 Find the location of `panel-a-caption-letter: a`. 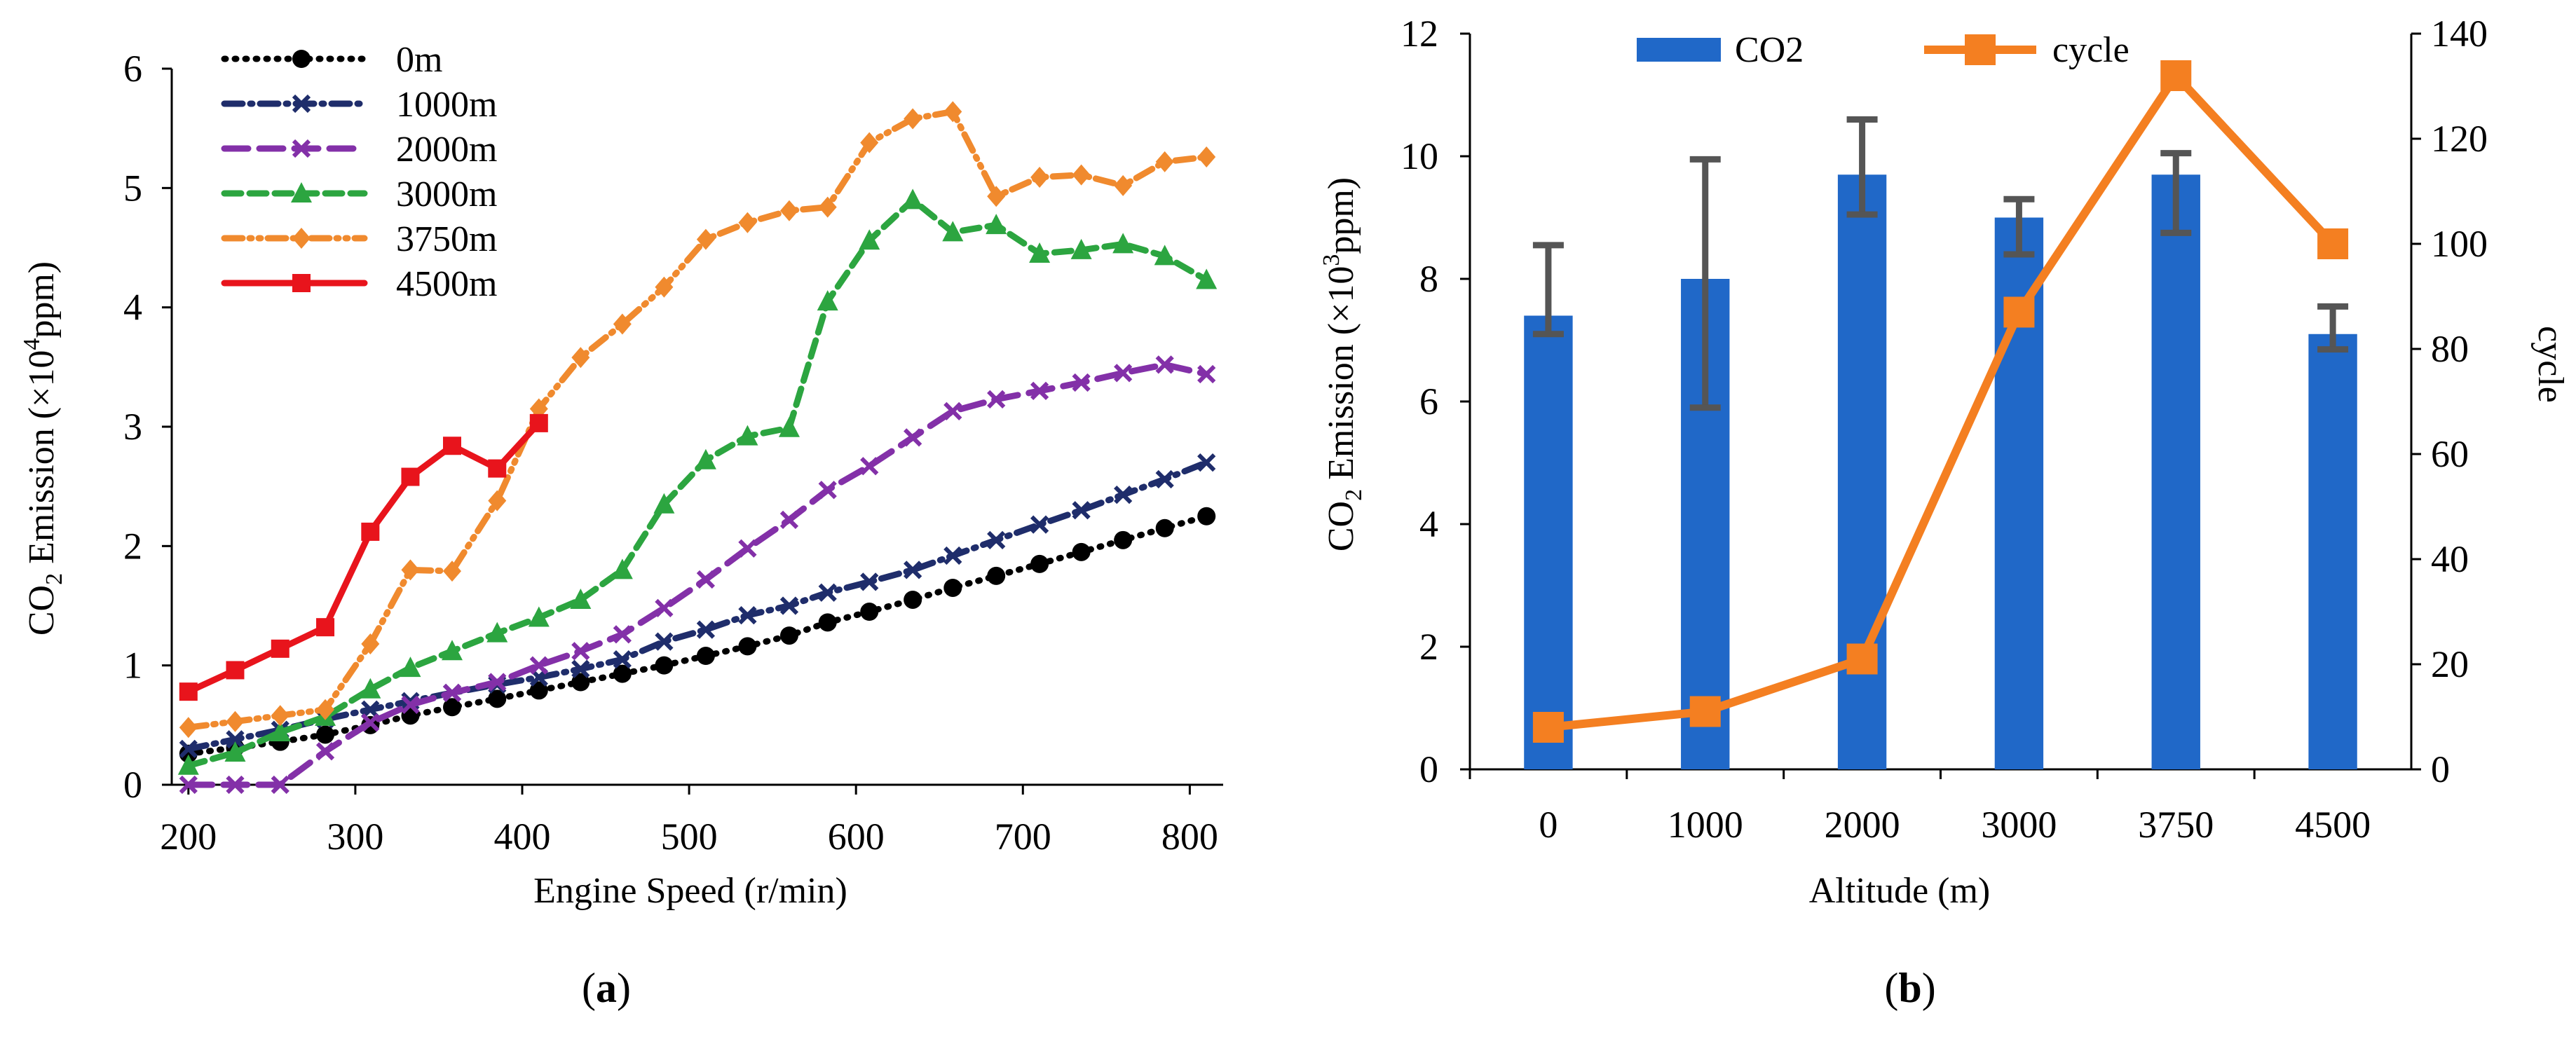

panel-a-caption-letter: a is located at coordinates (606, 988).